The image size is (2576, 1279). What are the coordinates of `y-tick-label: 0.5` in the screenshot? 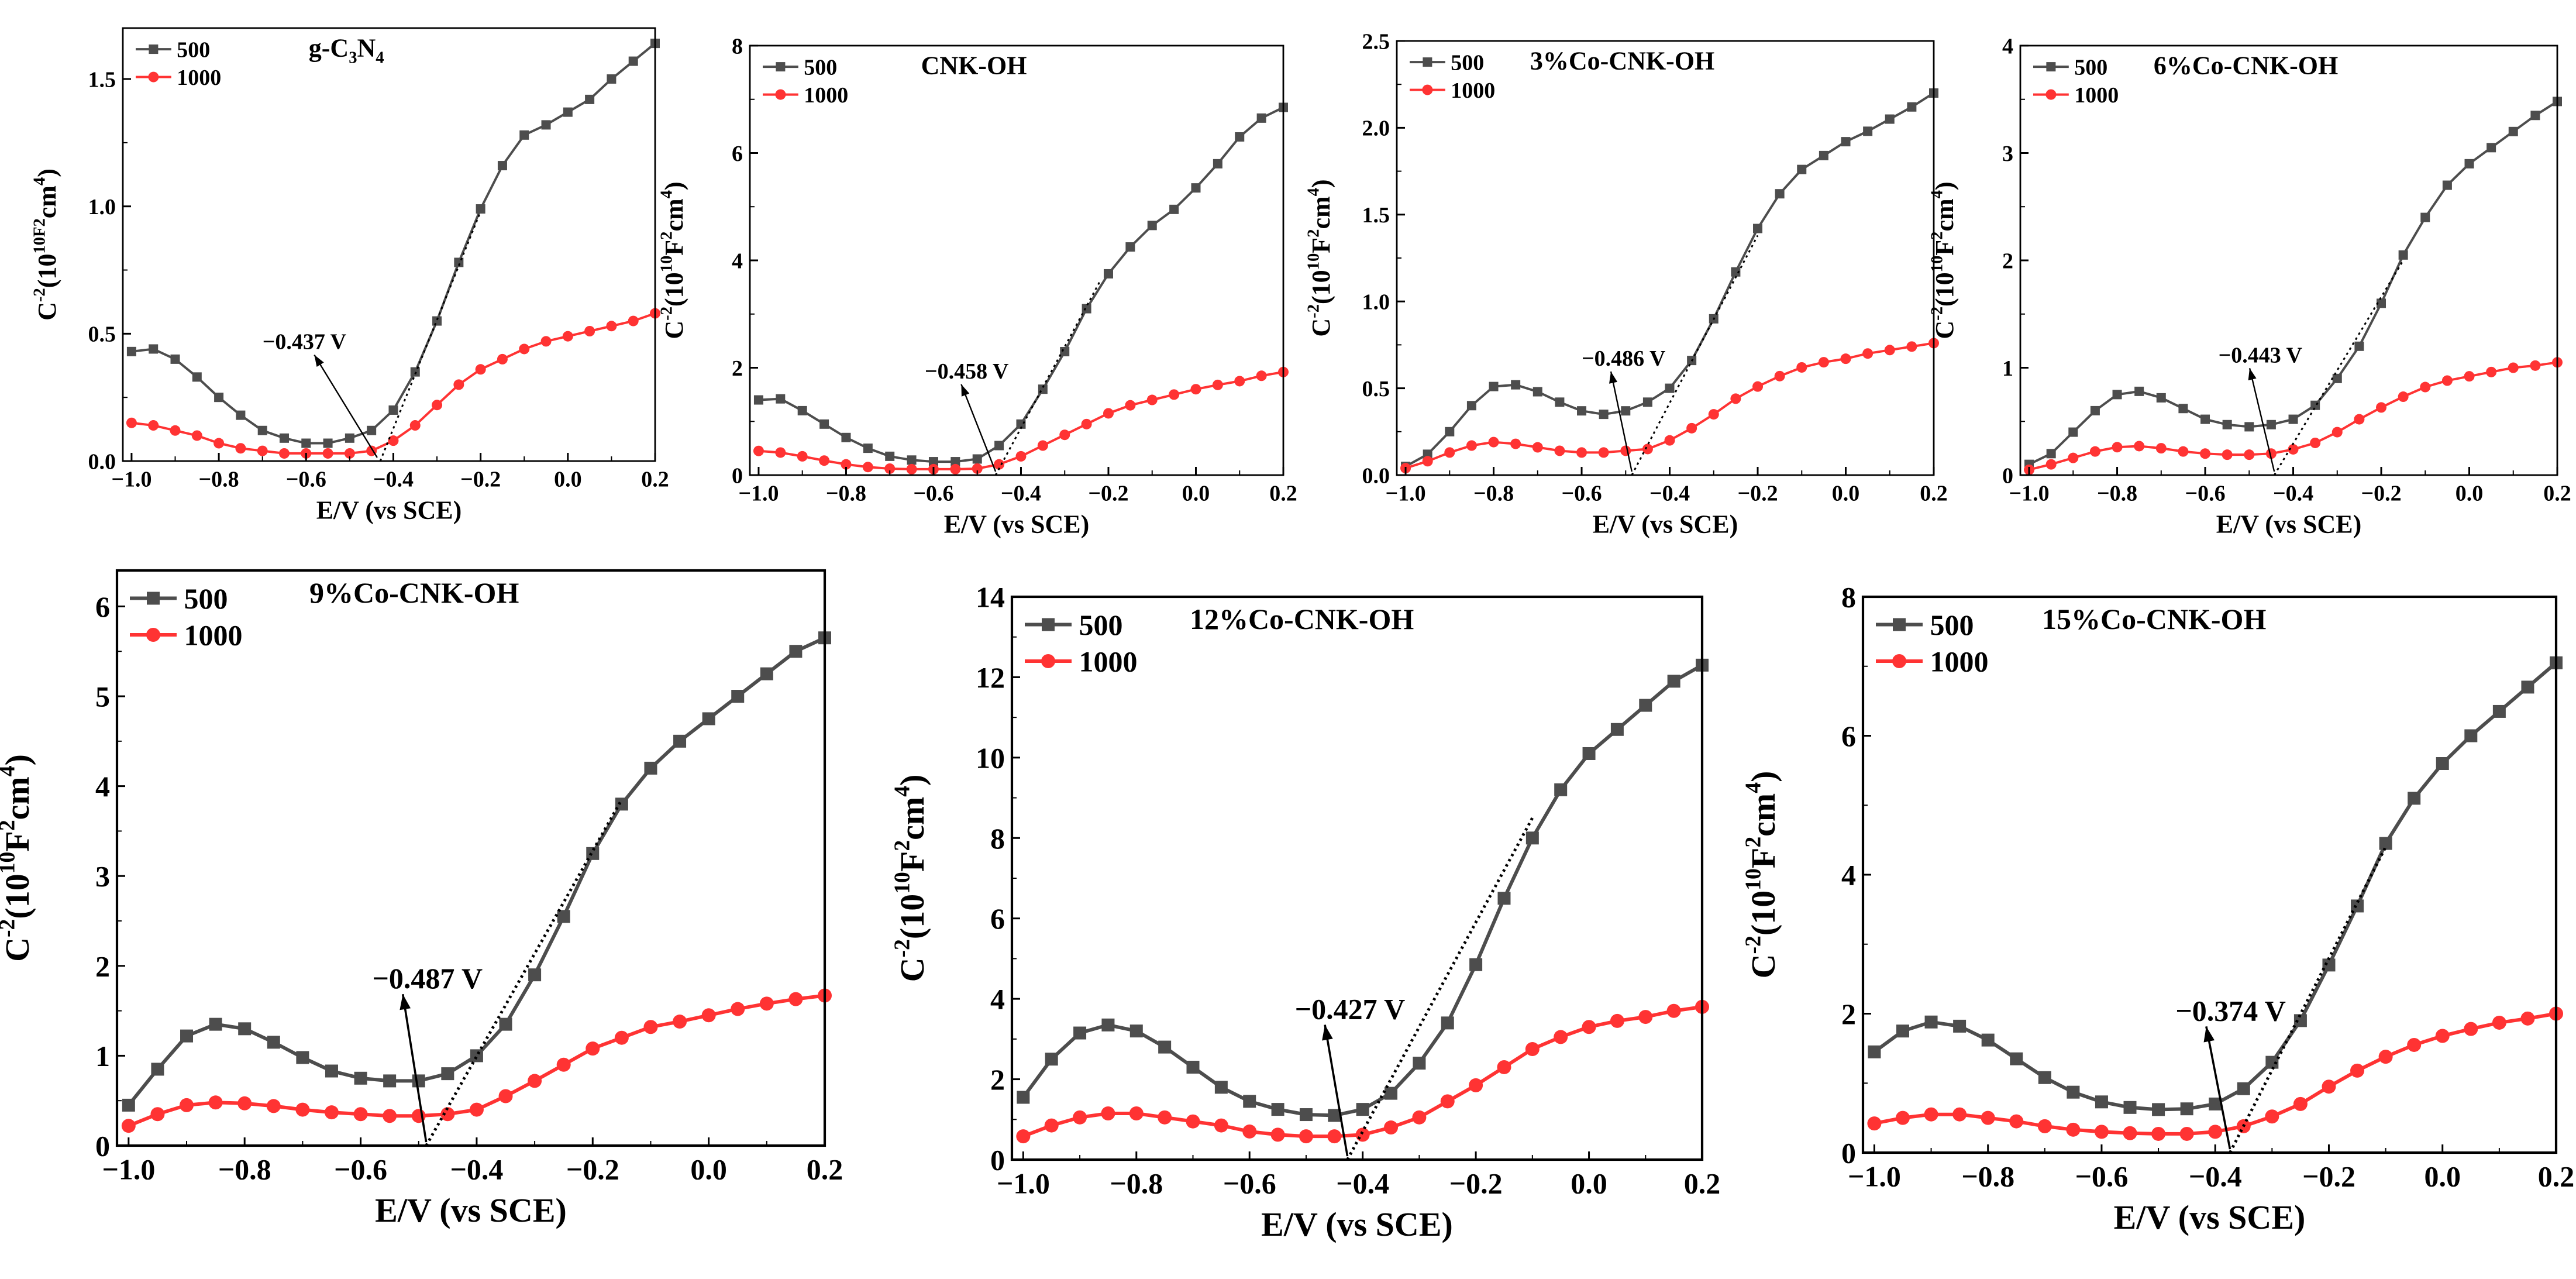 It's located at (102, 334).